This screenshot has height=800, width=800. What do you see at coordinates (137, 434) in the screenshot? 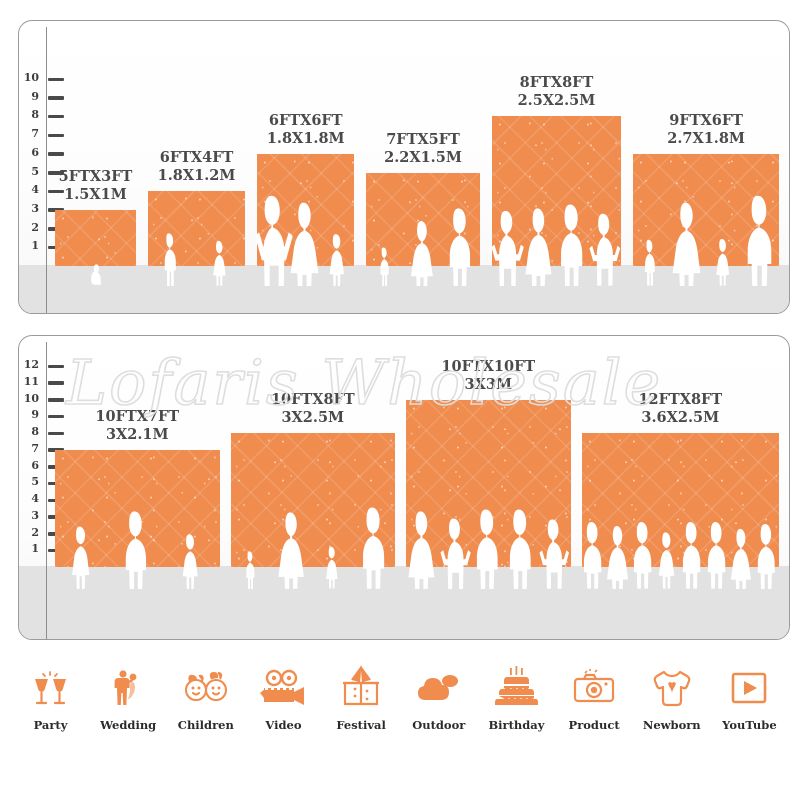
I see `bar-size-m: 3X2.1M` at bounding box center [137, 434].